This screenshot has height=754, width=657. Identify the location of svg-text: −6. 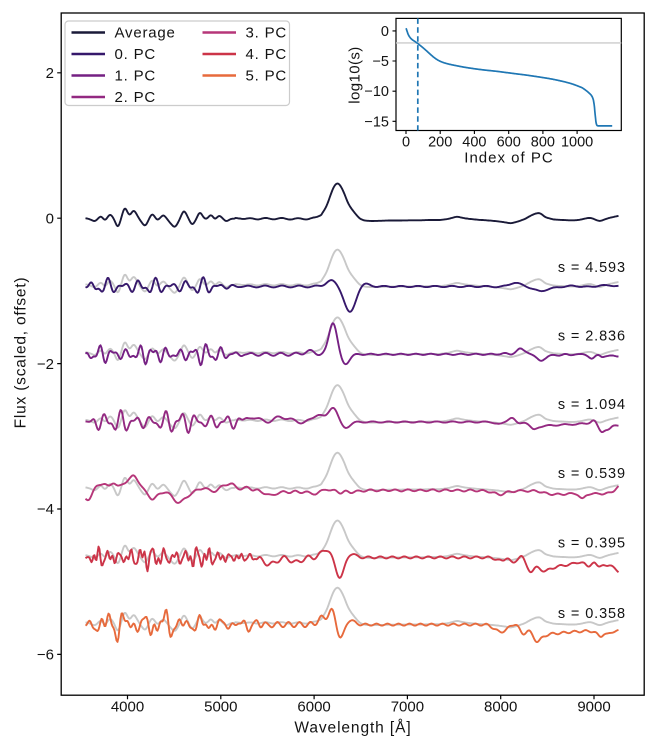
(45, 655).